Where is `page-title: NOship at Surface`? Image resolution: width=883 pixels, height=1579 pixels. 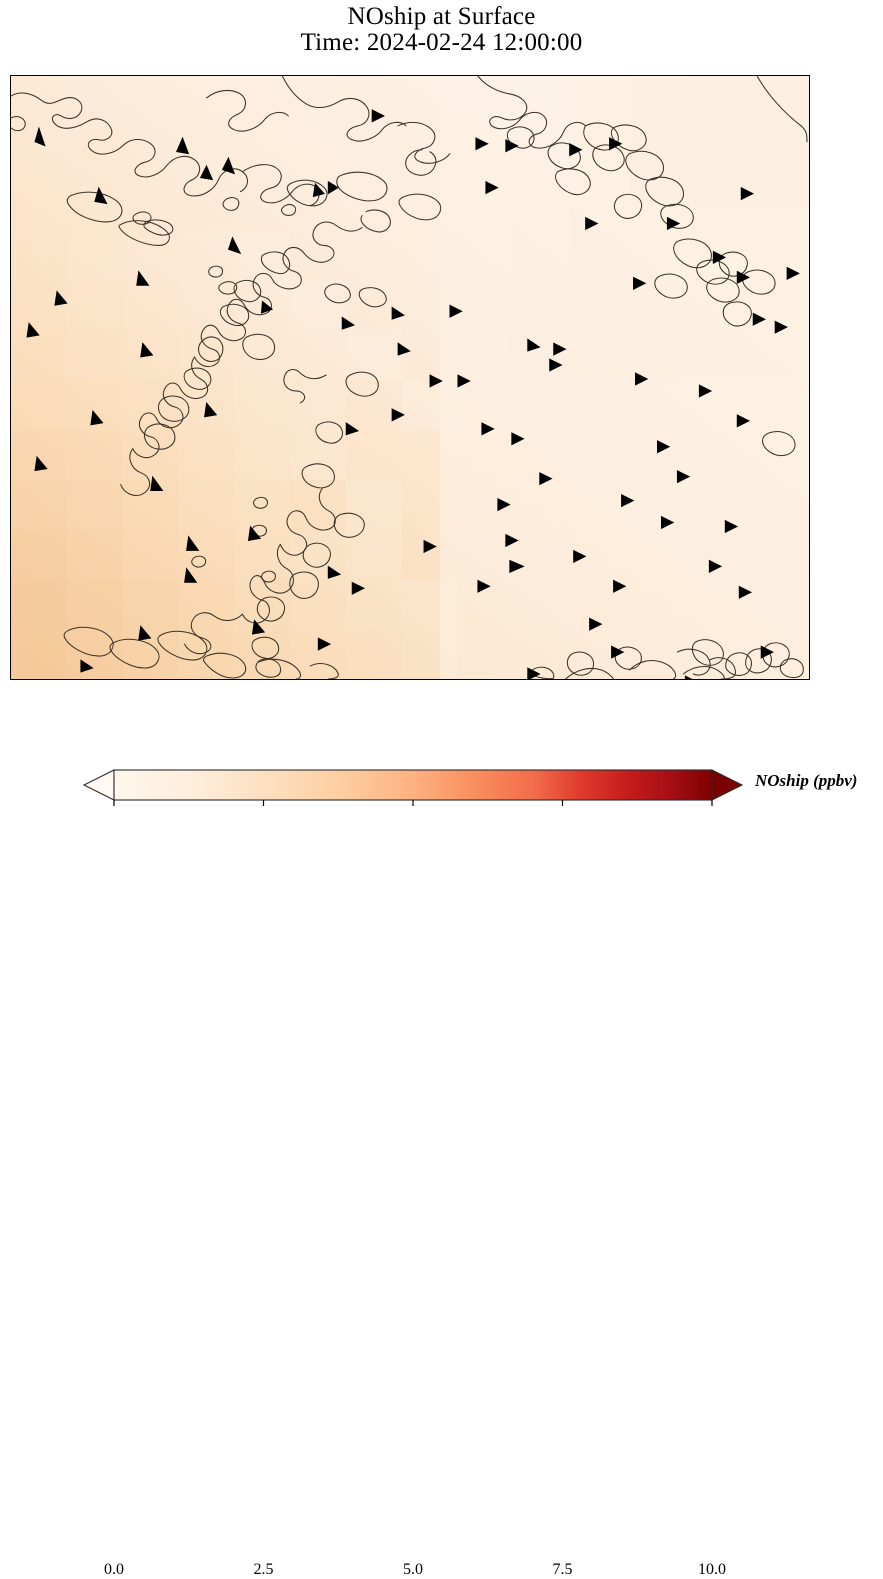 page-title: NOship at Surface is located at coordinates (441, 16).